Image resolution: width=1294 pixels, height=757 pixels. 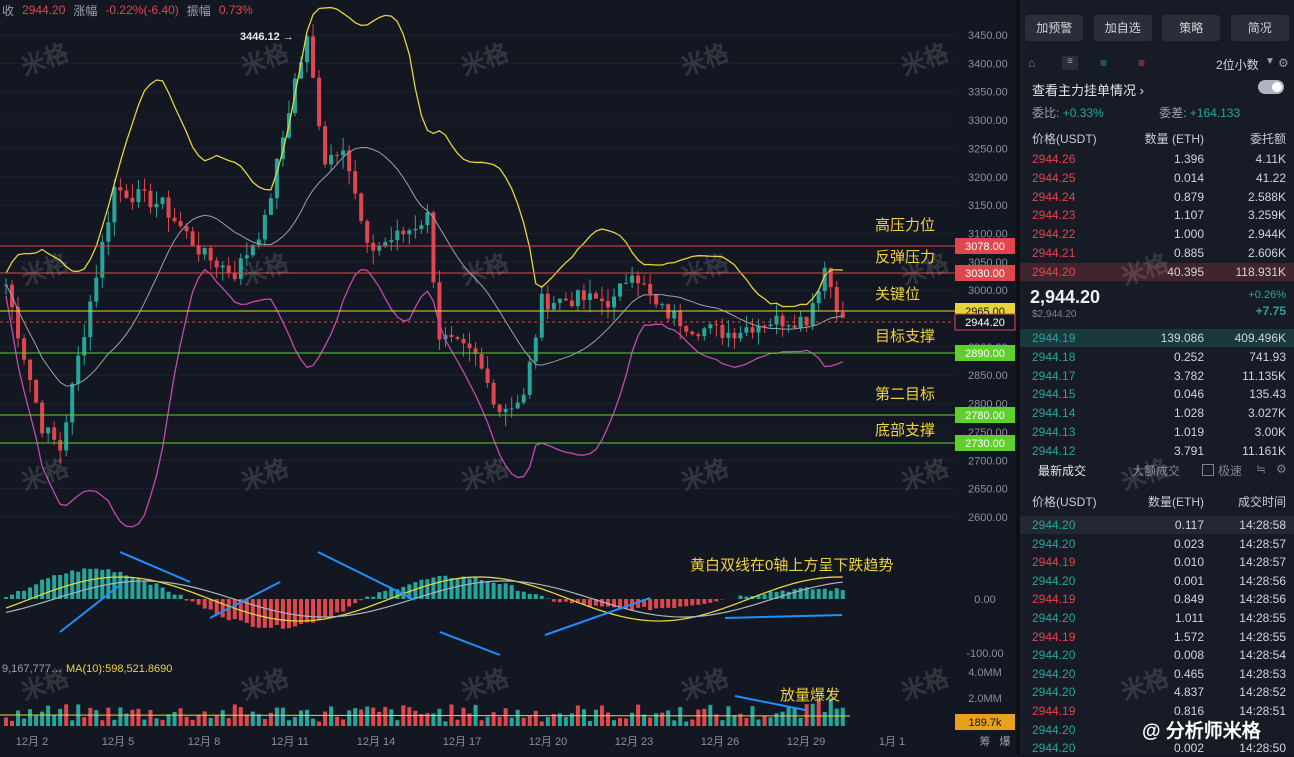 What do you see at coordinates (1267, 357) in the screenshot?
I see `row-total: 741.93` at bounding box center [1267, 357].